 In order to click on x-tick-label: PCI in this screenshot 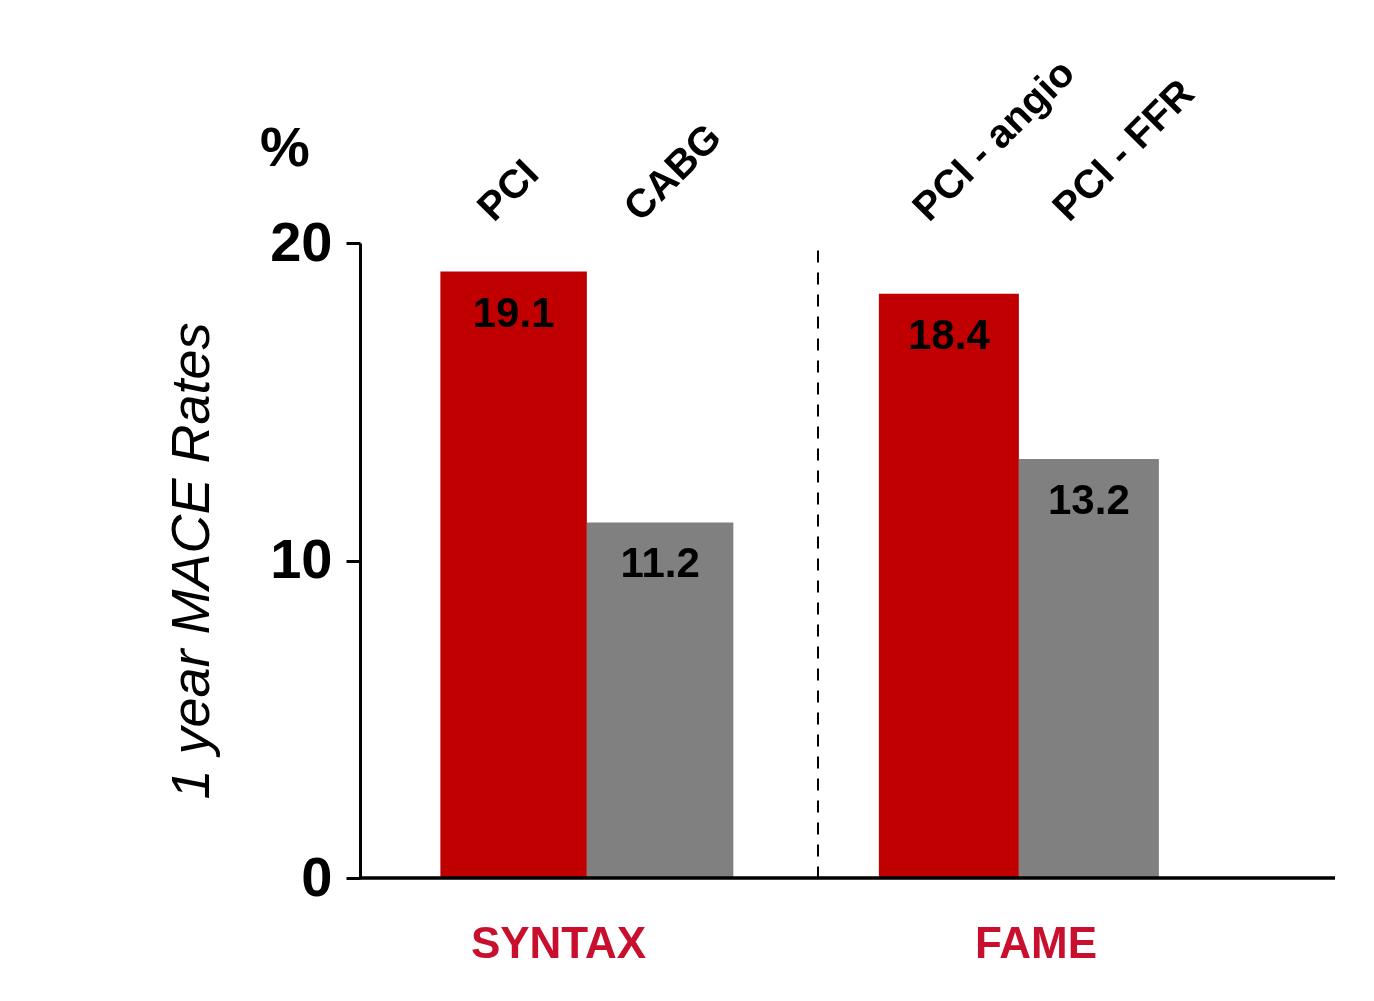, I will do `click(507, 189)`.